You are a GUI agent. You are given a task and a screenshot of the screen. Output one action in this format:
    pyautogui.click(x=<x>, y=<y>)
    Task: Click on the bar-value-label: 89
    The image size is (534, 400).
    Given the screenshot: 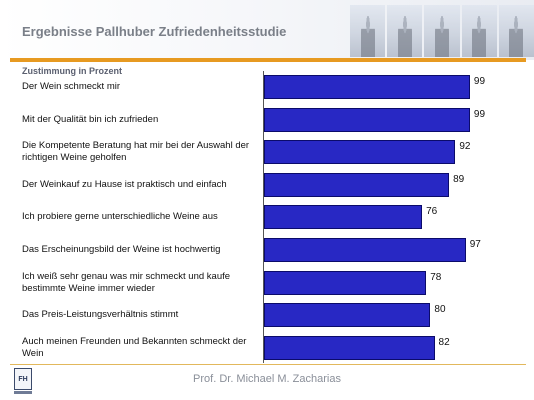 What is the action you would take?
    pyautogui.click(x=459, y=179)
    